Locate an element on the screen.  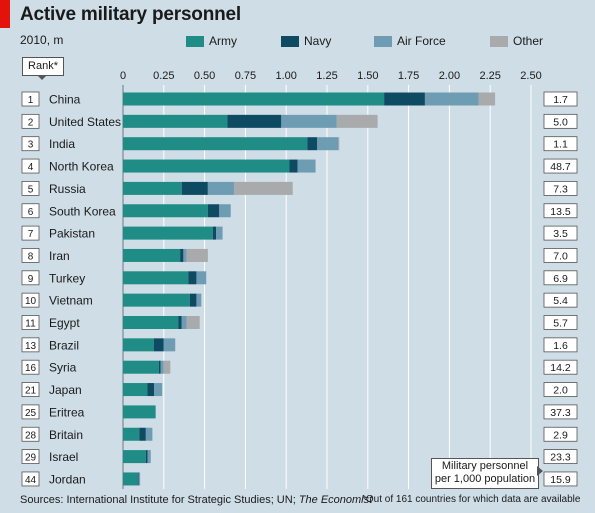
footer-sources-italic: The Economist is located at coordinates (335, 500).